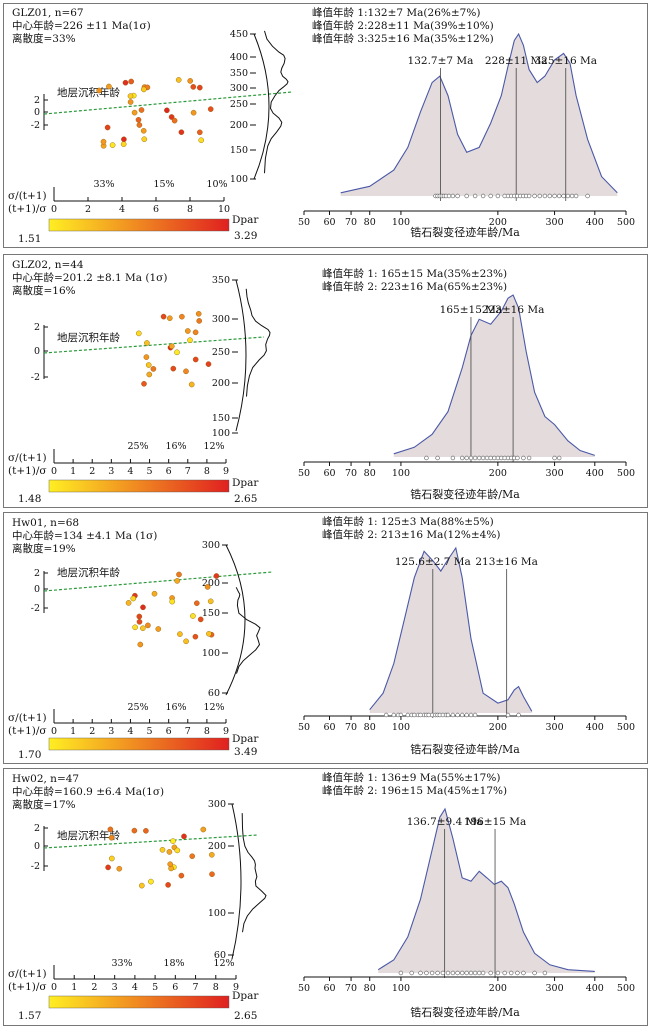 The height and width of the screenshot is (1027, 650). What do you see at coordinates (81, 25) in the screenshot?
I see `info-line-1: 中心年龄=226 ±11 Ma(1σ)` at bounding box center [81, 25].